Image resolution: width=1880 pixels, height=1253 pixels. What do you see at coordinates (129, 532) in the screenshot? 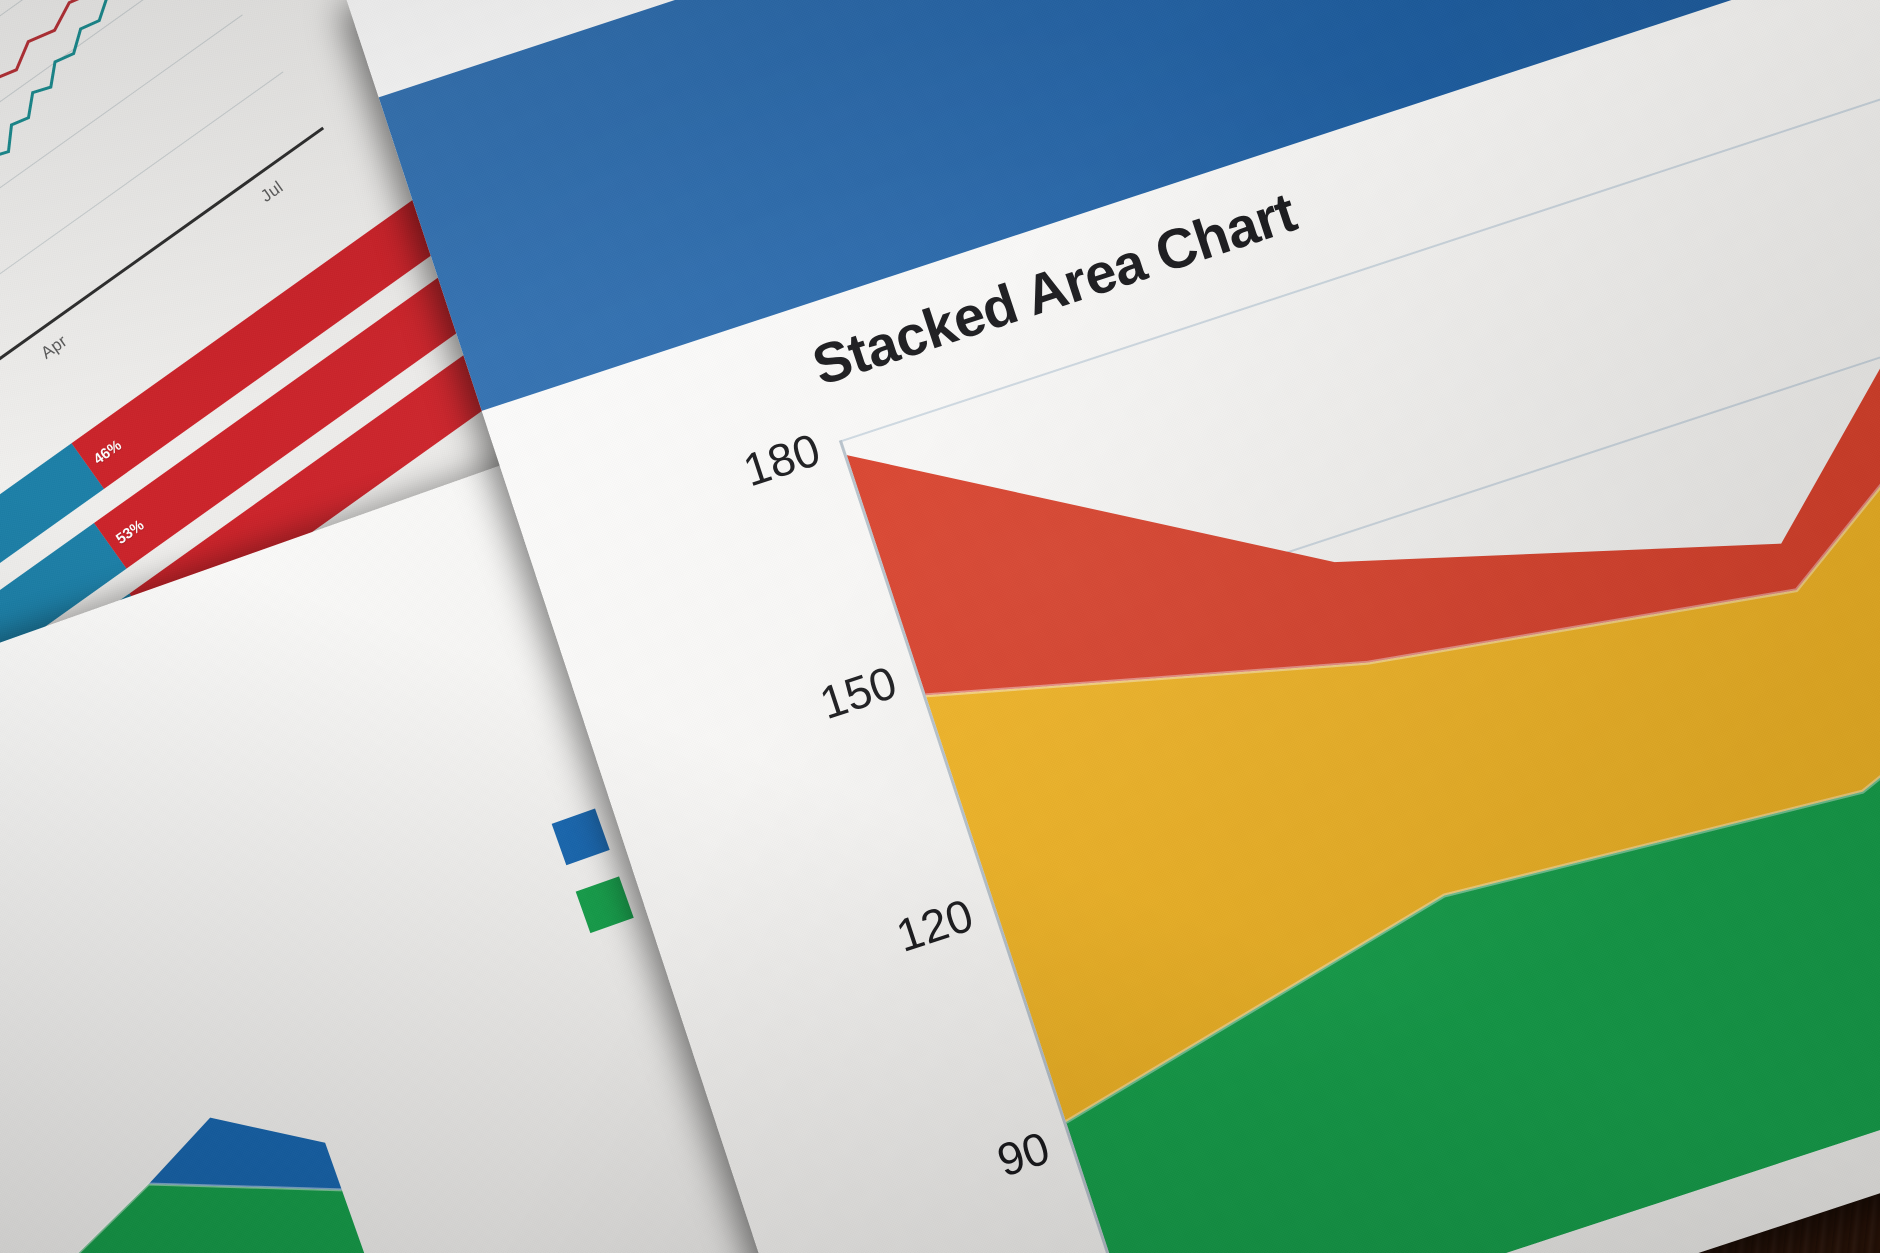
I see `bar-value-label: 53%` at bounding box center [129, 532].